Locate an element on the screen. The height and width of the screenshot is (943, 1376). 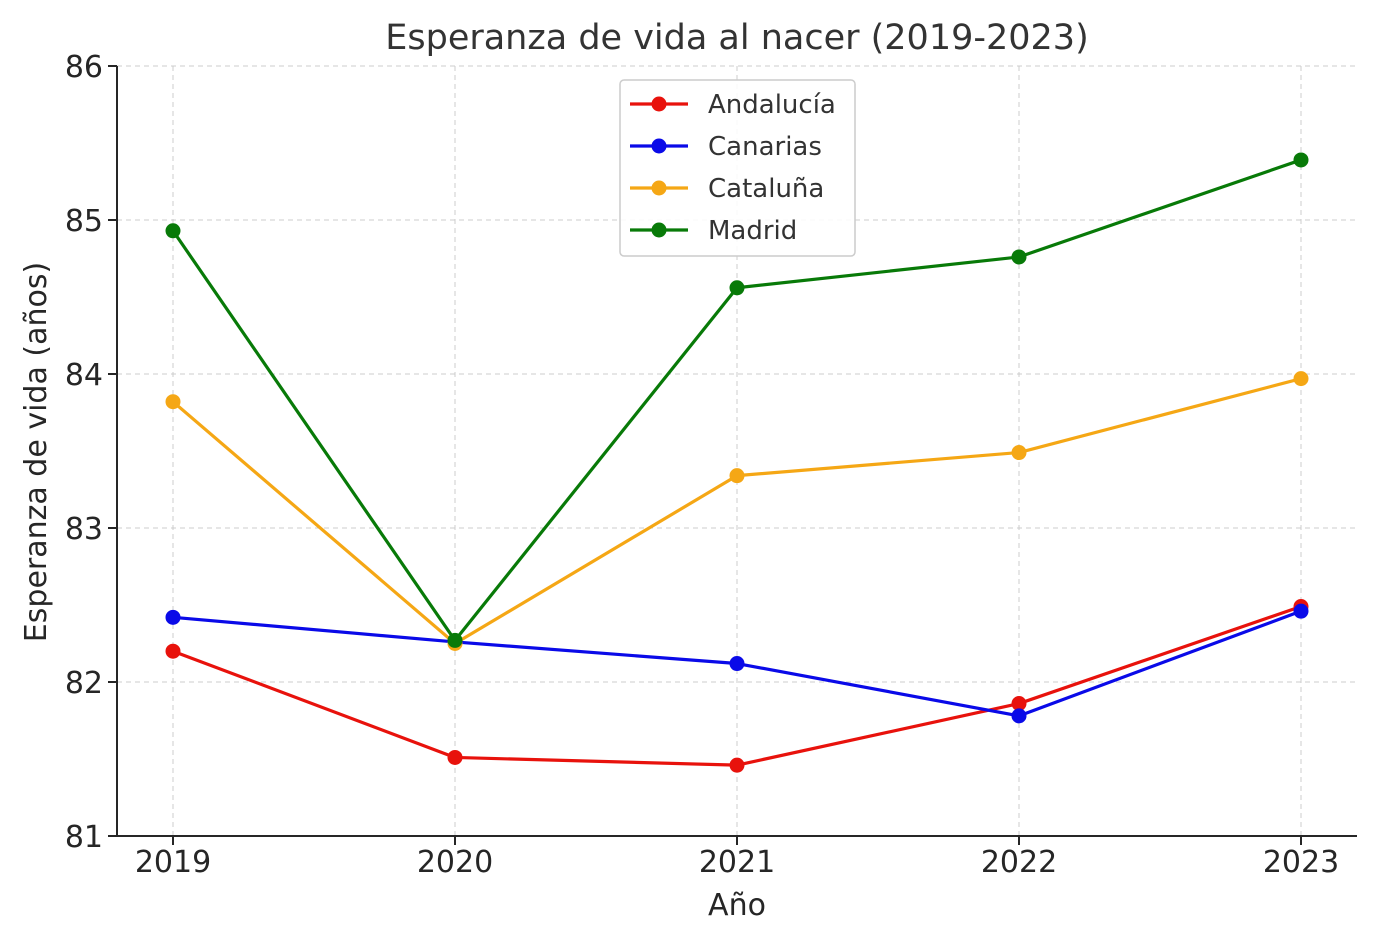
x-tick-label: 2019 is located at coordinates (173, 862).